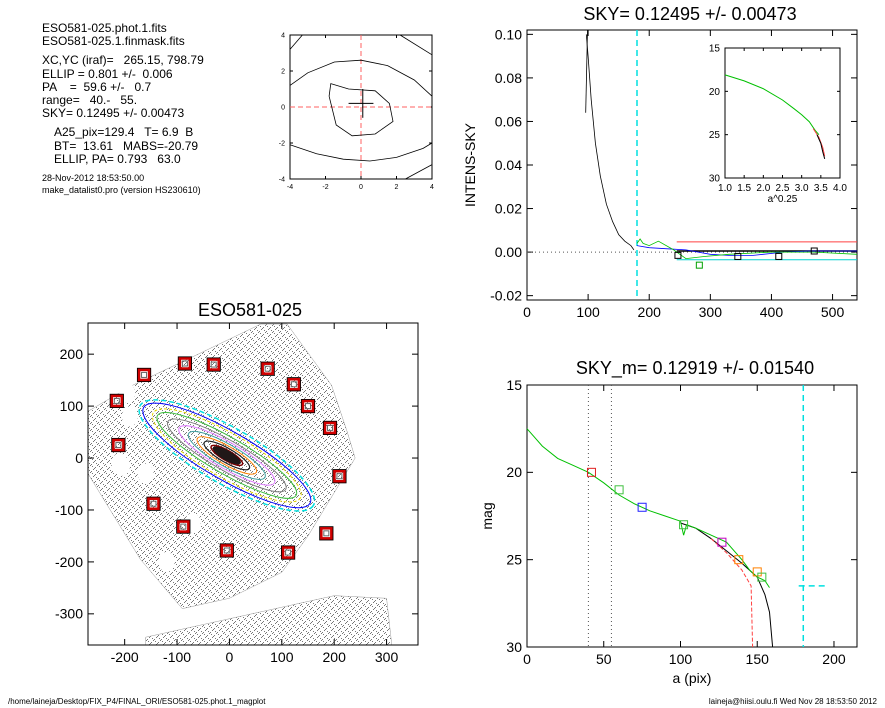 This screenshot has height=708, width=885. What do you see at coordinates (387, 657) in the screenshot?
I see `image-x-label: 300` at bounding box center [387, 657].